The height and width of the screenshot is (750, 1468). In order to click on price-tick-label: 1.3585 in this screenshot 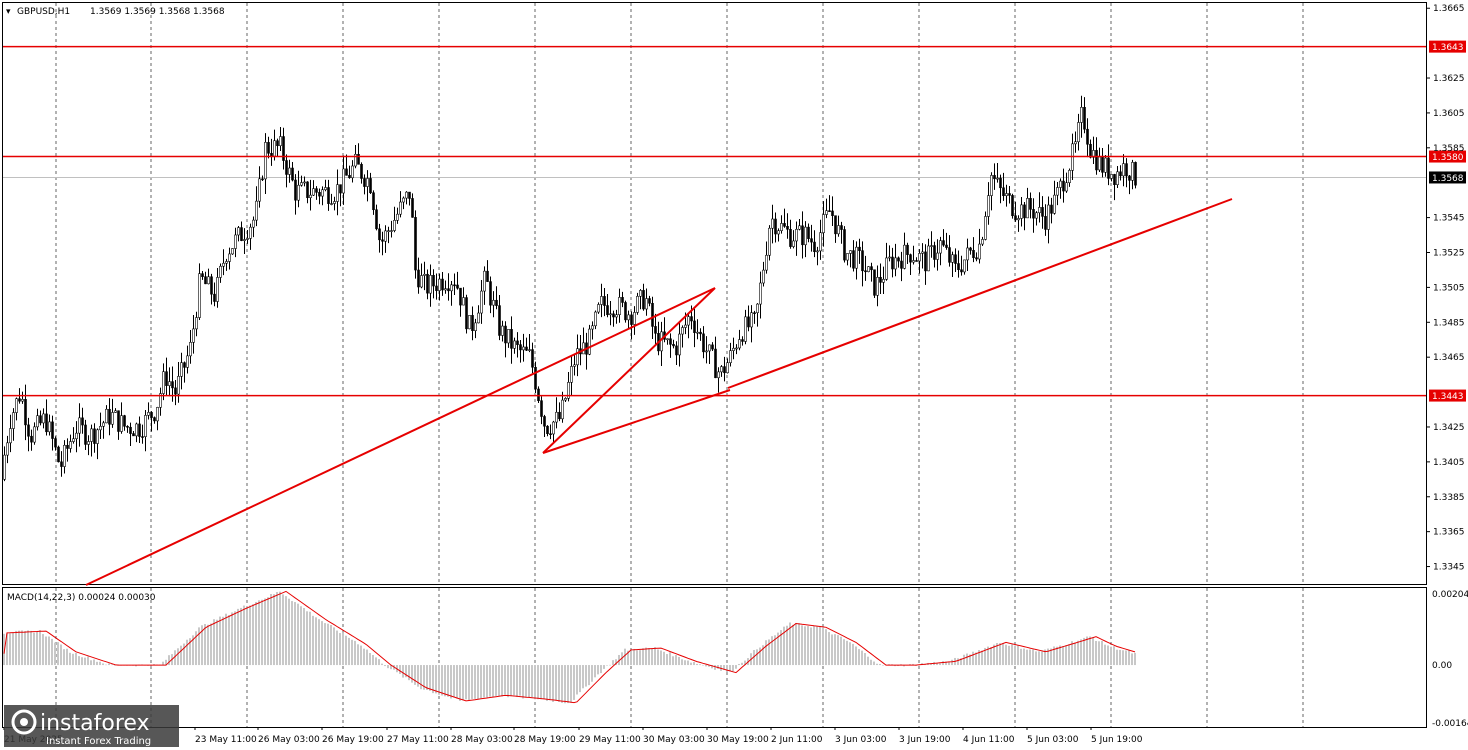, I will do `click(1449, 149)`.